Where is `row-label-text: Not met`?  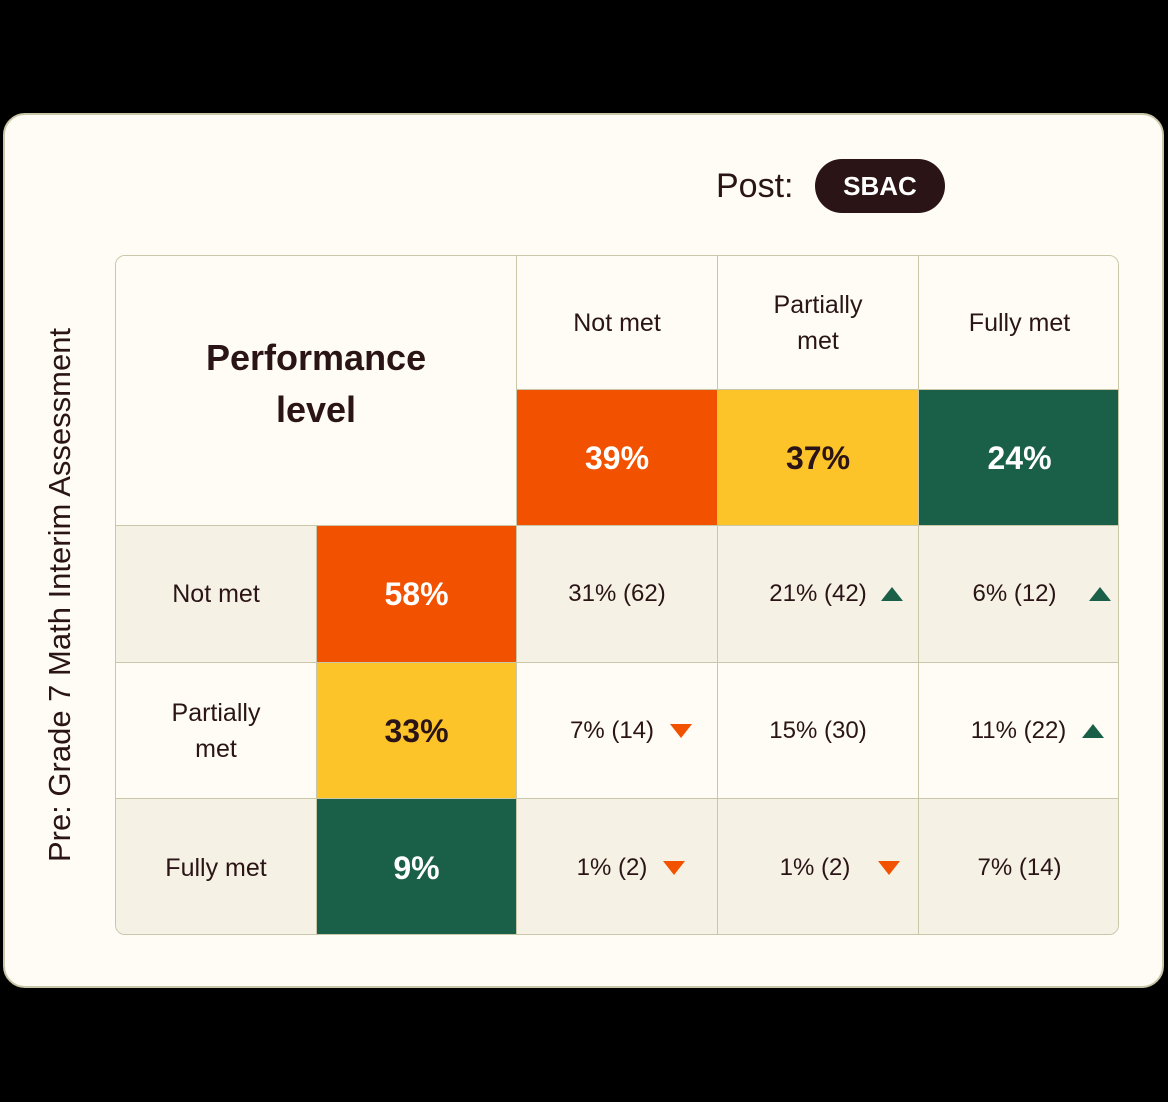
row-label-text: Not met is located at coordinates (216, 594).